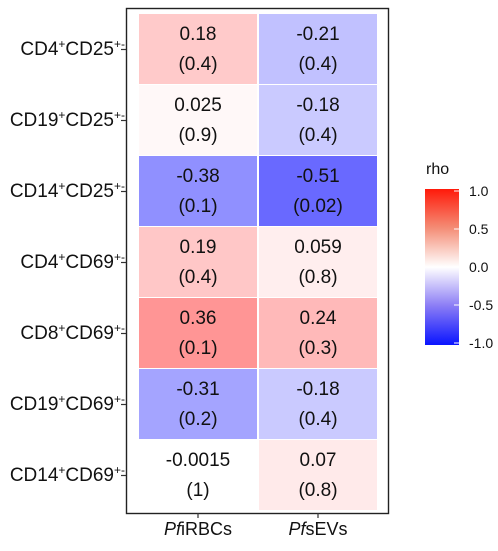 This screenshot has height=551, width=498. I want to click on legend-tick-label: 0.0, so click(479, 267).